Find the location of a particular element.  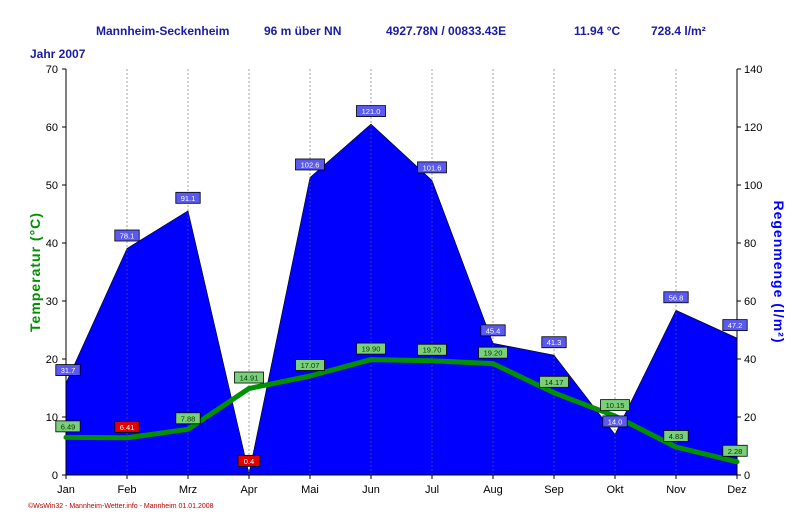

rain-data-label: 47.2 is located at coordinates (735, 325).